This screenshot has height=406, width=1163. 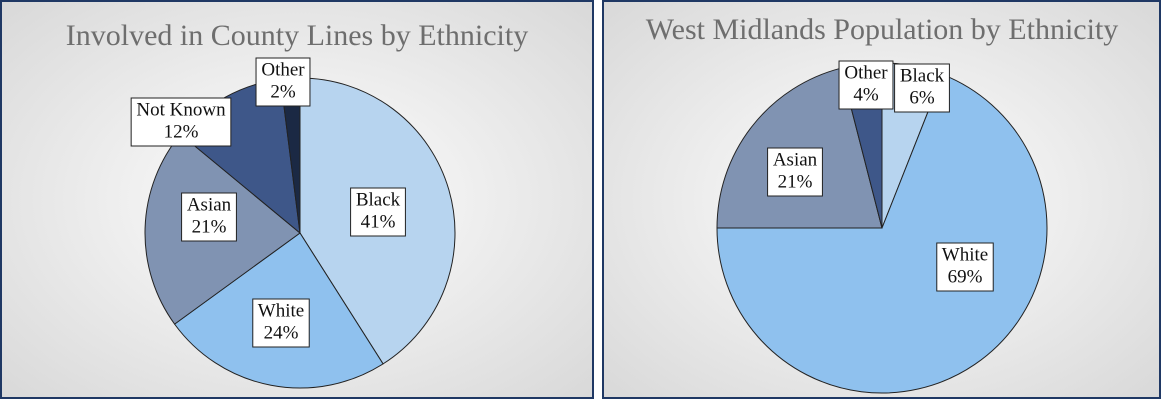 What do you see at coordinates (281, 332) in the screenshot?
I see `label-value: 24%` at bounding box center [281, 332].